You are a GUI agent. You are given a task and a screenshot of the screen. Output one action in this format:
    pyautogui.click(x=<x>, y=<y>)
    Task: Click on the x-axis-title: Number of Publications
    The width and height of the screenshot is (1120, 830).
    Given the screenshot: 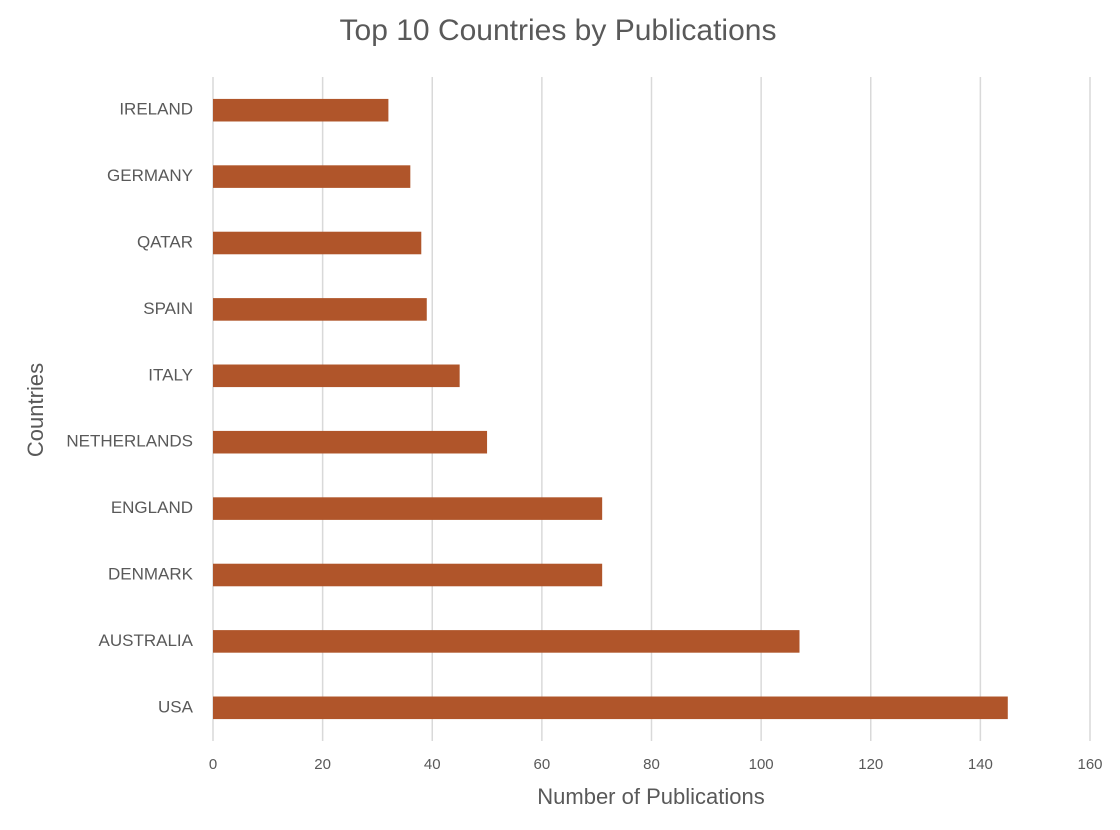 What is the action you would take?
    pyautogui.click(x=650, y=796)
    